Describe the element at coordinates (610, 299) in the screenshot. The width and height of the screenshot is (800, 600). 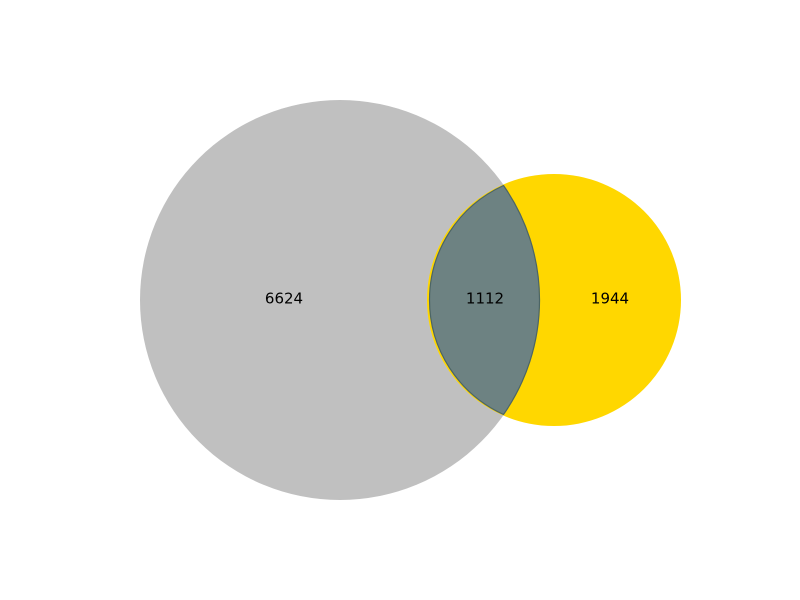
I see `right-only-count: 1944` at that location.